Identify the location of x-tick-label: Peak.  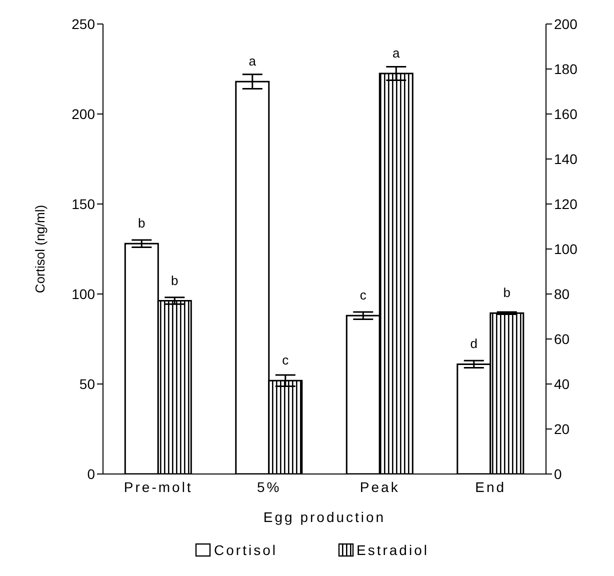
(380, 486).